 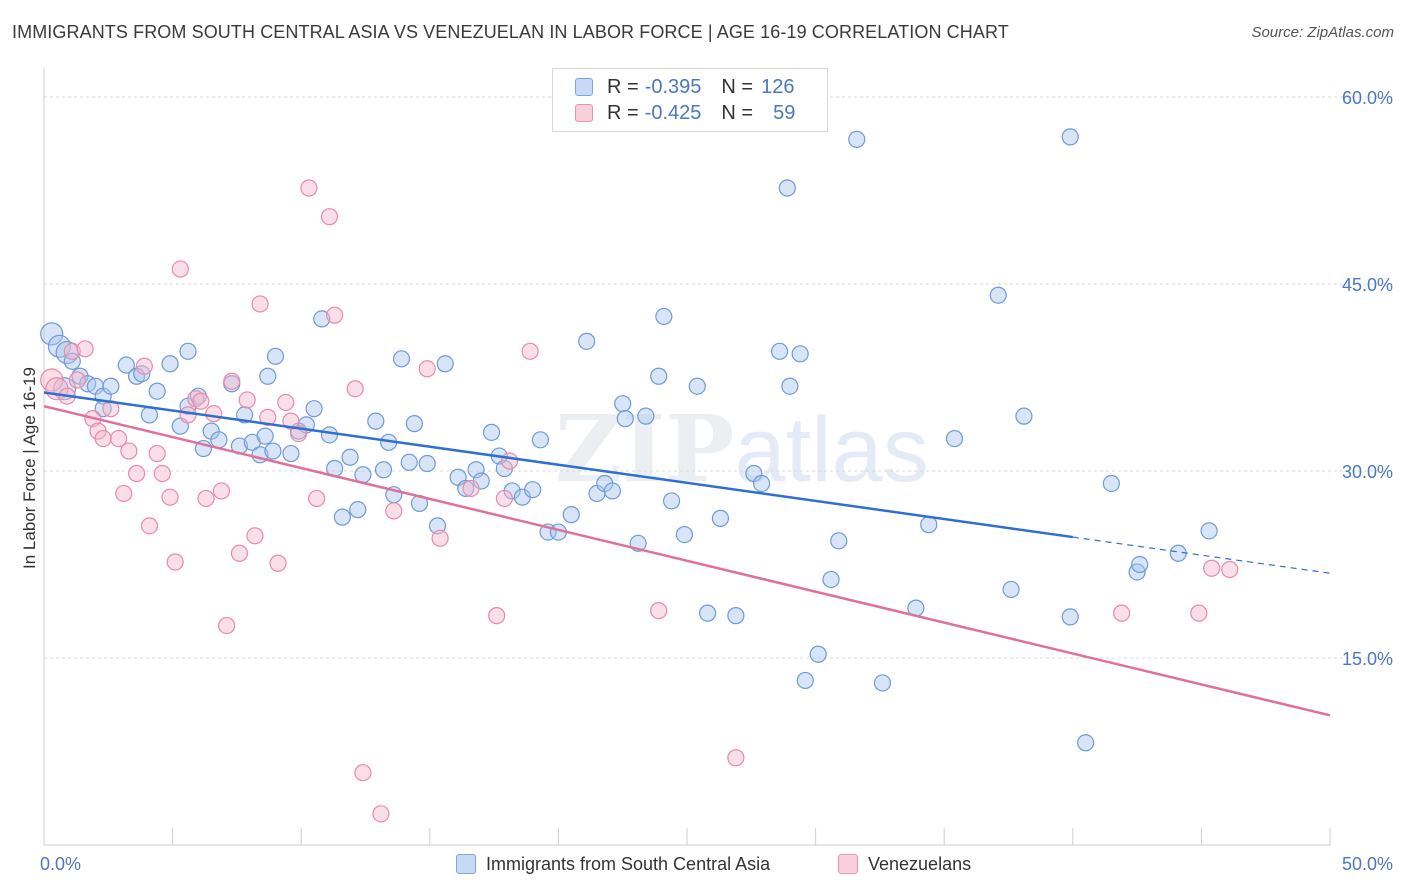 What do you see at coordinates (613, 864) in the screenshot?
I see `bottom-legend-immigrants: Immigrants from South Central Asia` at bounding box center [613, 864].